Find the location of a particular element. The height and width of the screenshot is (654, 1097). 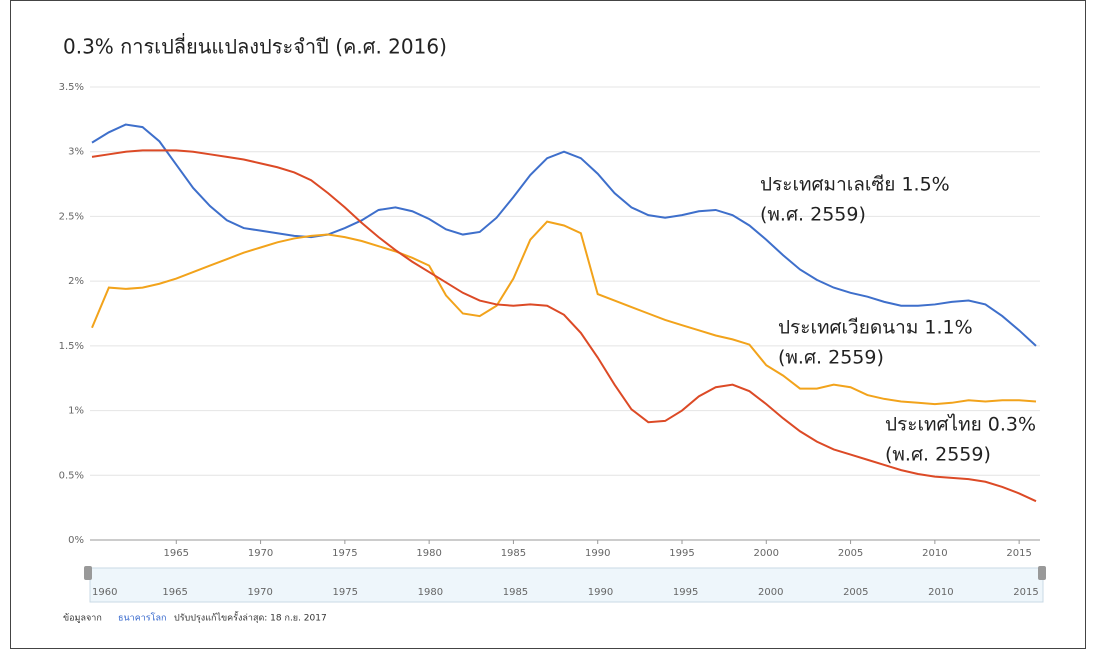

updated-note: ปรับปรุงแก้ไขครั้งล่าสุด: 18 ก.ย. 2017 is located at coordinates (250, 617).